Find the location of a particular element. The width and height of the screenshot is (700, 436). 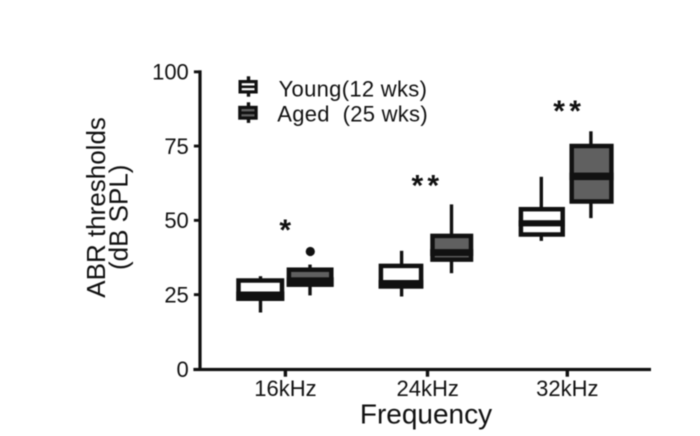

svg-text: ABR thresholds is located at coordinates (96, 207).